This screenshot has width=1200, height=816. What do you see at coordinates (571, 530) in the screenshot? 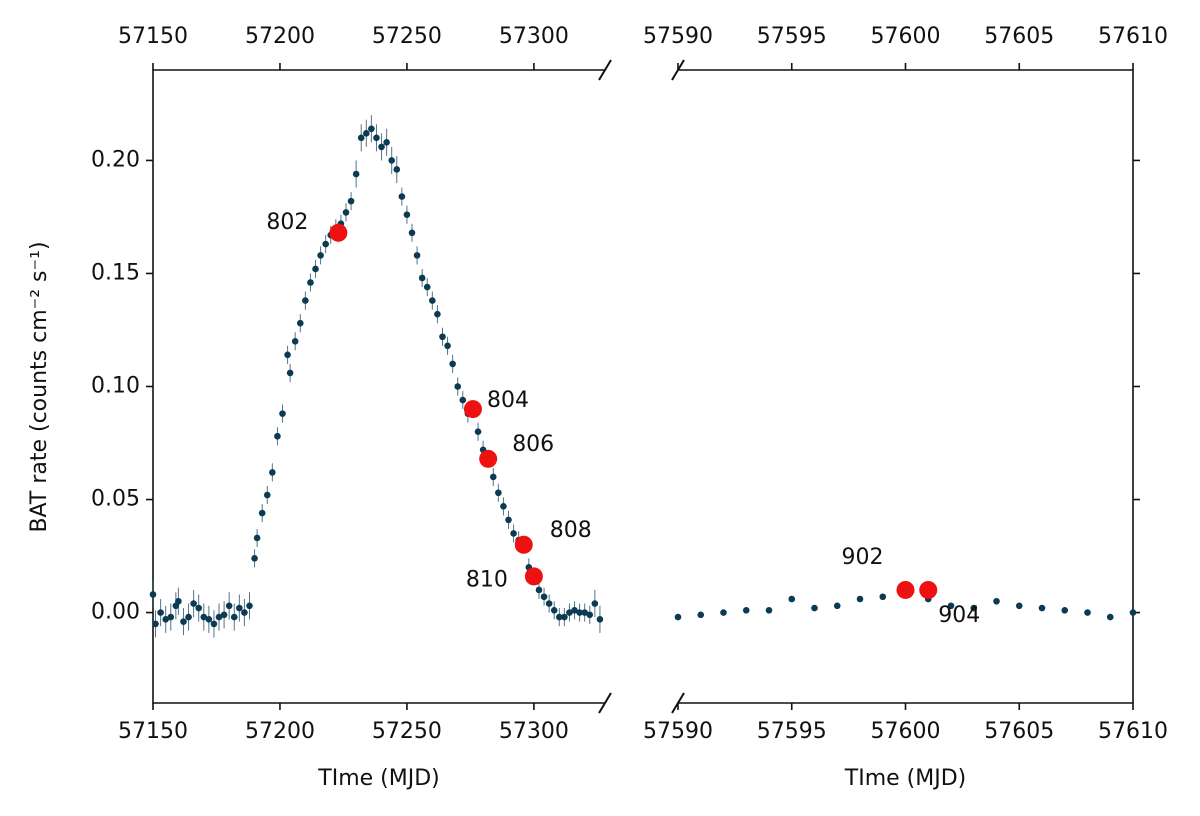
I see `point-label: 808` at bounding box center [571, 530].